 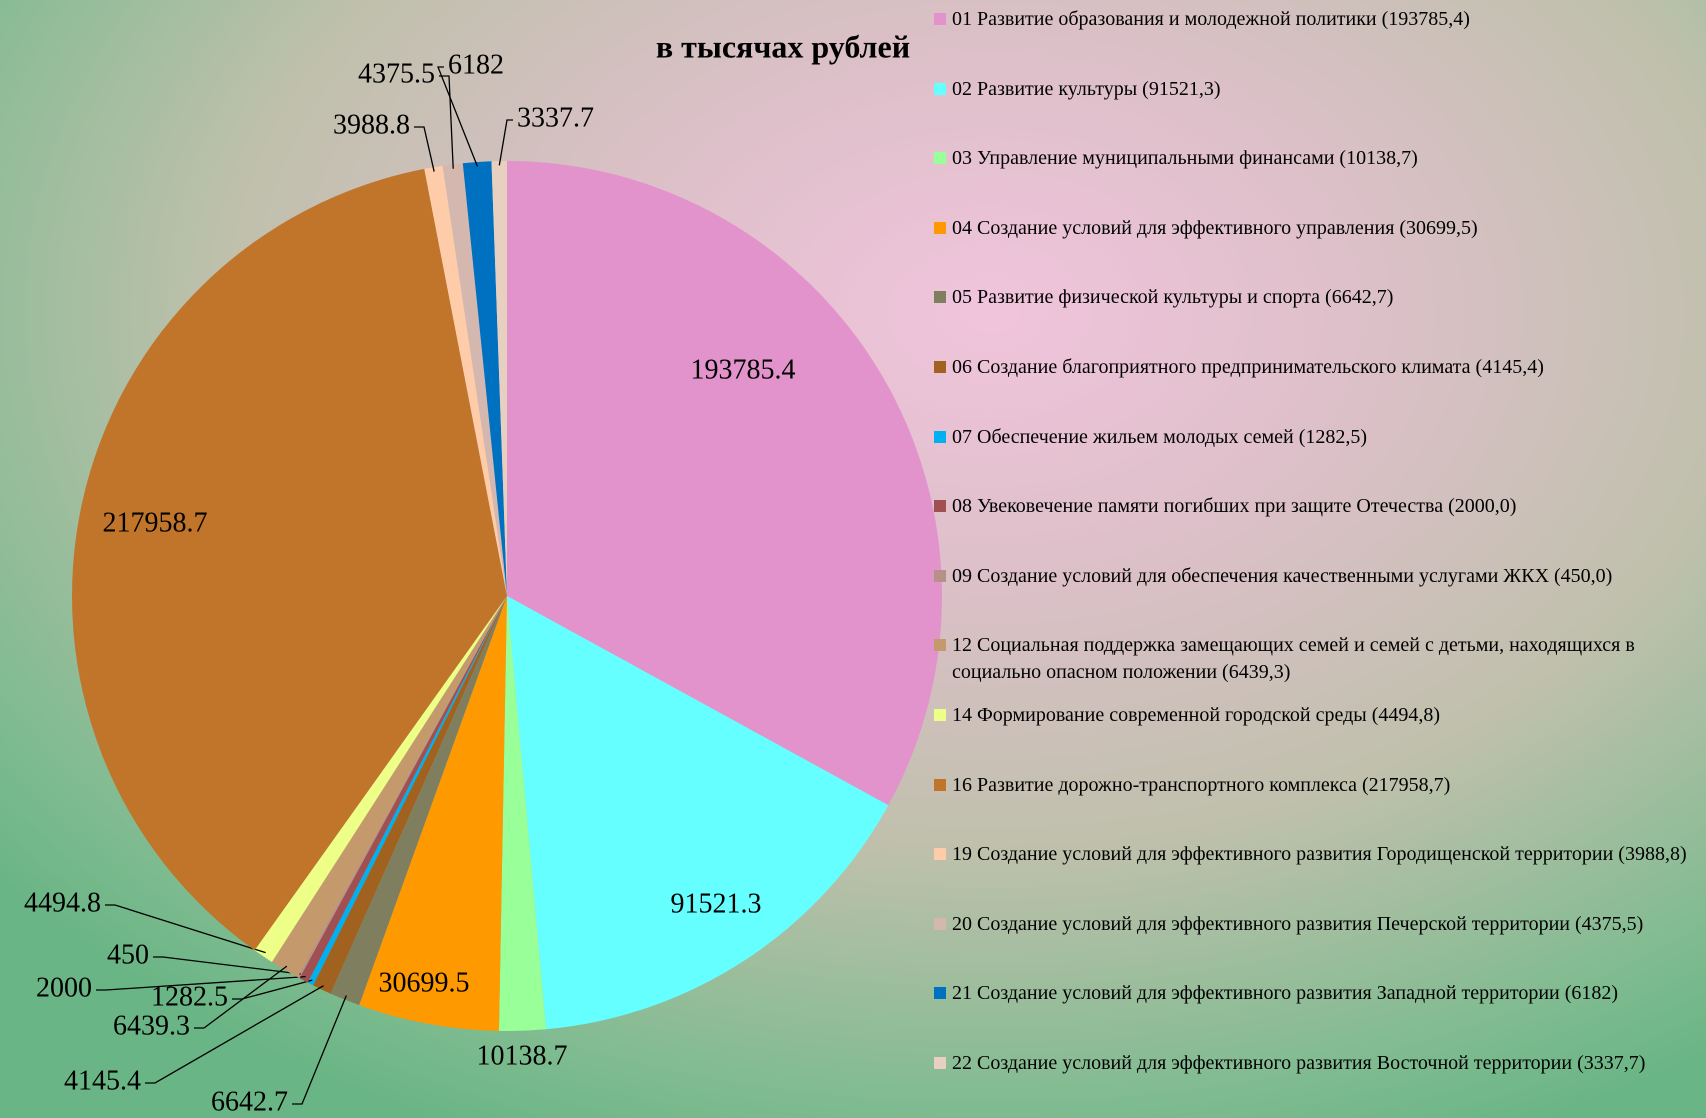 What do you see at coordinates (128, 954) in the screenshot?
I see `data-label: 450` at bounding box center [128, 954].